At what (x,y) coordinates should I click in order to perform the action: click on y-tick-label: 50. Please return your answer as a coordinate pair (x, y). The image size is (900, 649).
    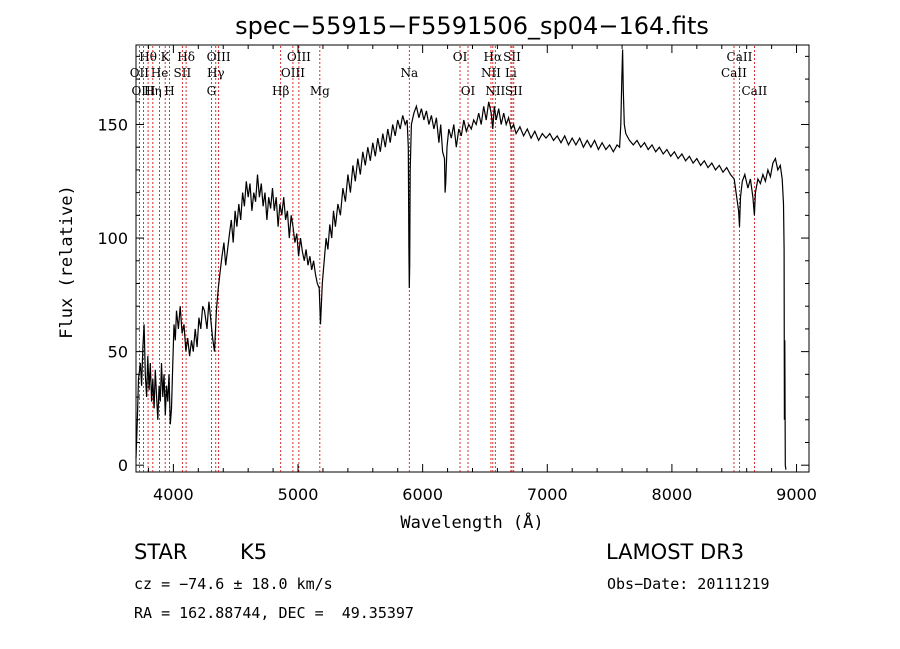
    Looking at the image, I should click on (118, 352).